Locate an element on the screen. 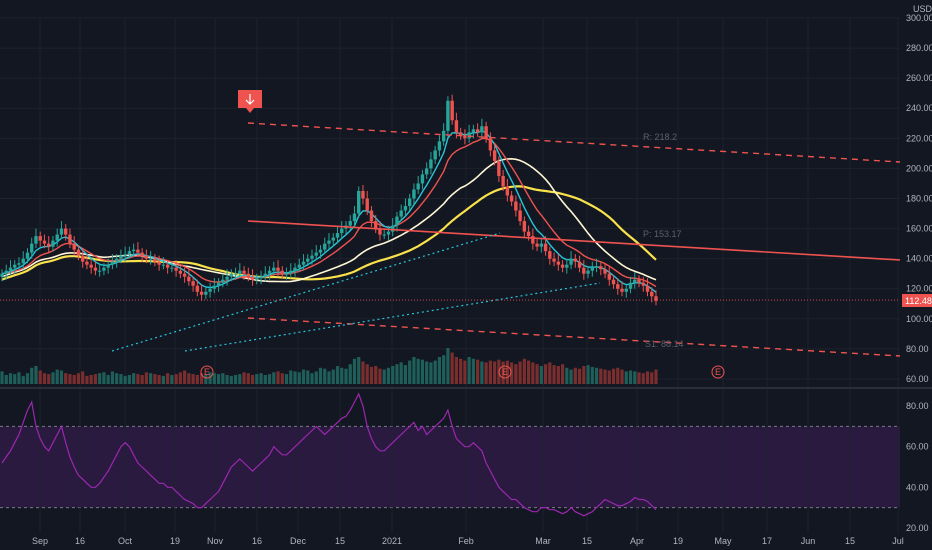 This screenshot has height=550, width=932. price-tick-label: 260.00 is located at coordinates (919, 78).